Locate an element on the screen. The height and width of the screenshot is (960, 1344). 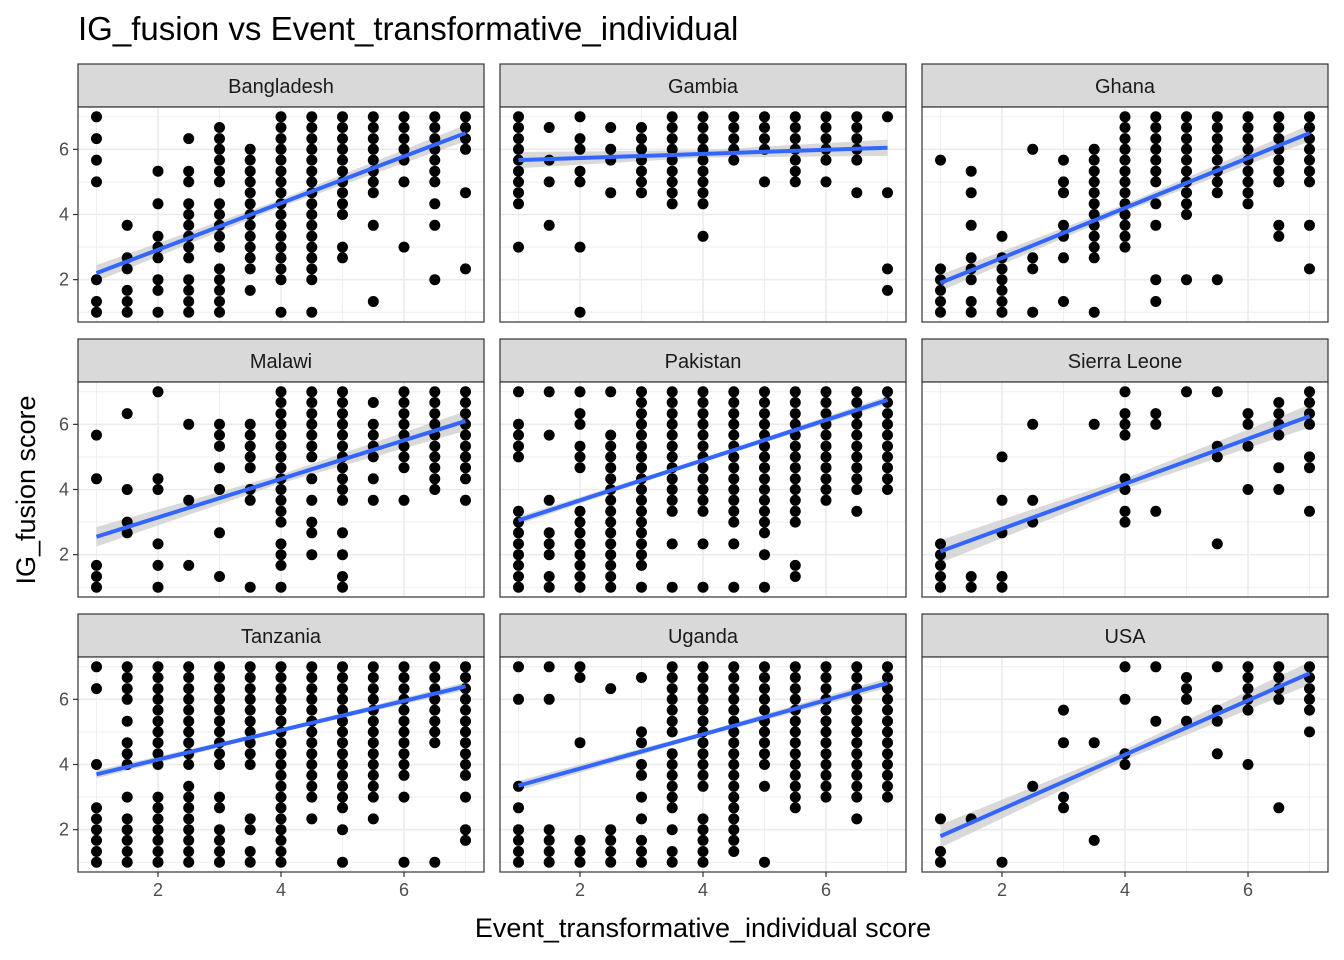
fit-line is located at coordinates (281, 730).